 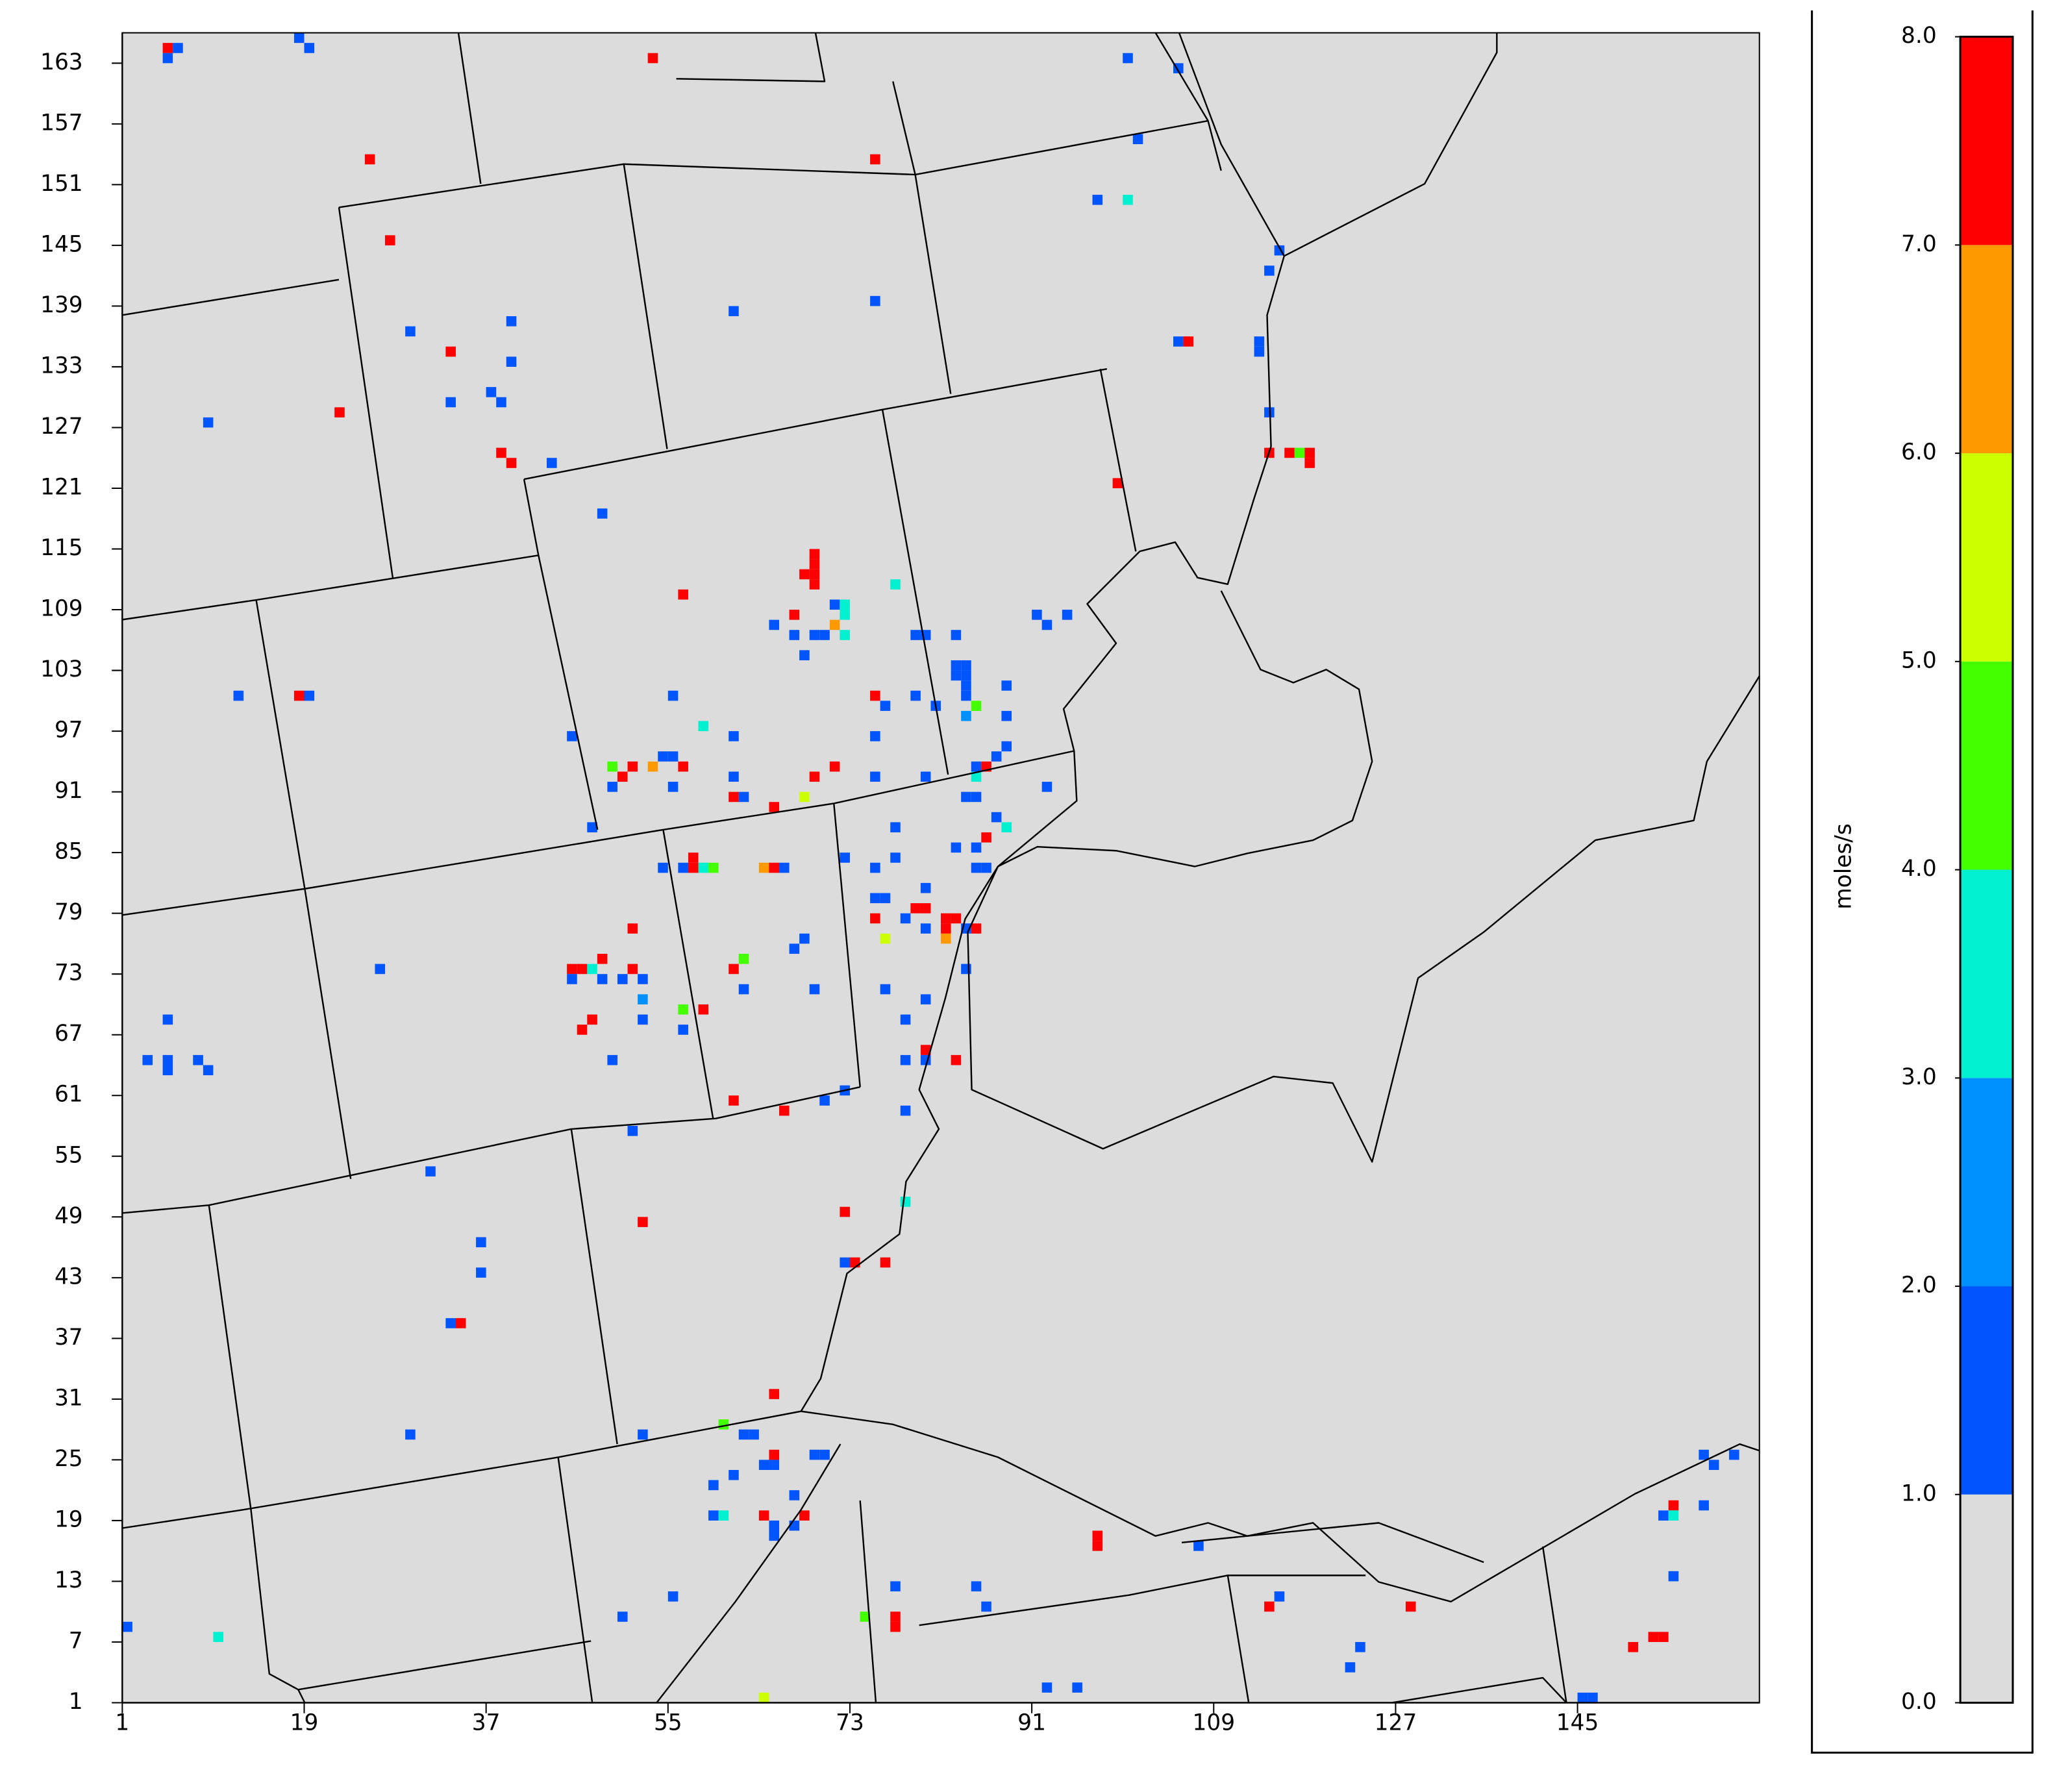 What do you see at coordinates (69, 1580) in the screenshot?
I see `y-tick-label: 13` at bounding box center [69, 1580].